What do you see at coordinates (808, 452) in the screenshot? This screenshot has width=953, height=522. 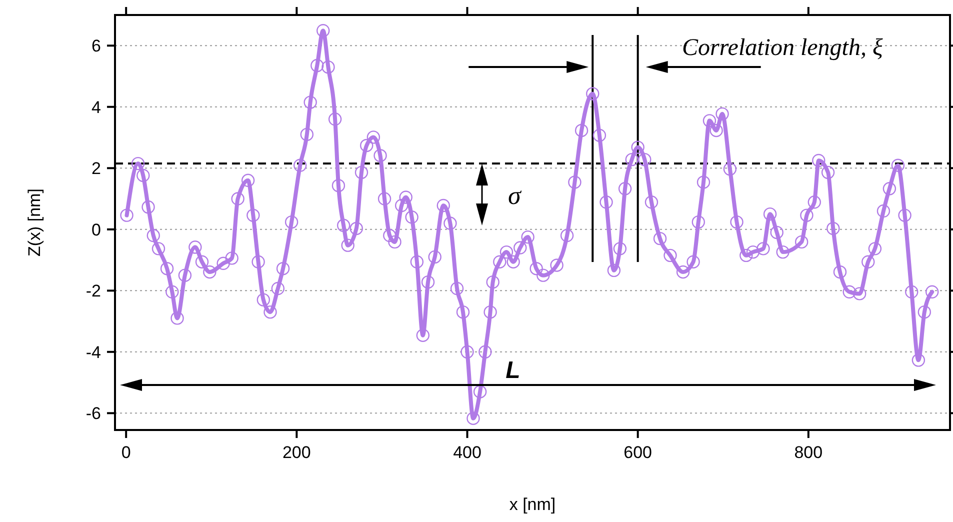 I see `x-tick-label: 800` at bounding box center [808, 452].